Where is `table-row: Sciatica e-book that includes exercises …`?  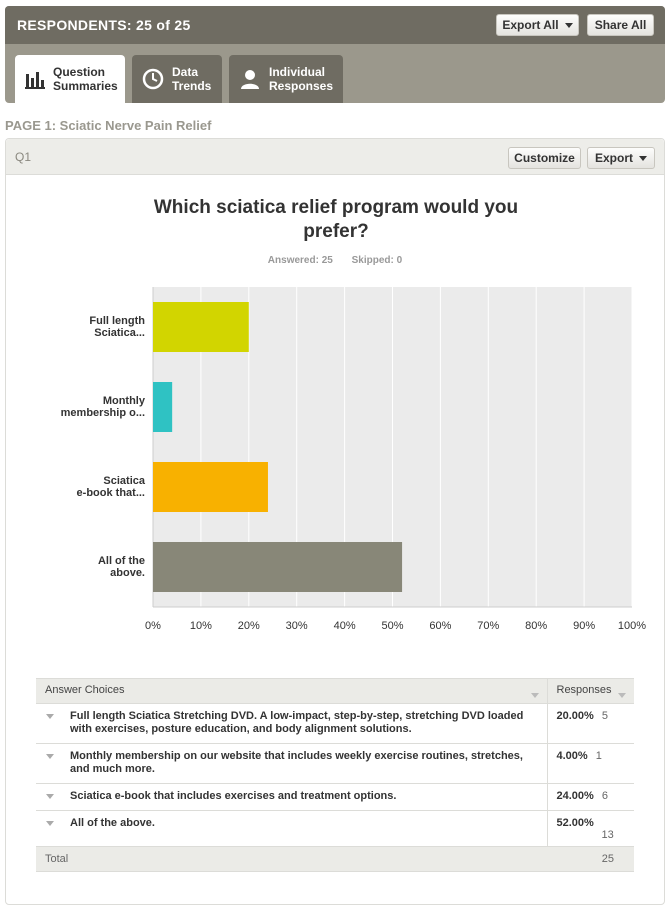
table-row: Sciatica e-book that includes exercises … is located at coordinates (335, 797).